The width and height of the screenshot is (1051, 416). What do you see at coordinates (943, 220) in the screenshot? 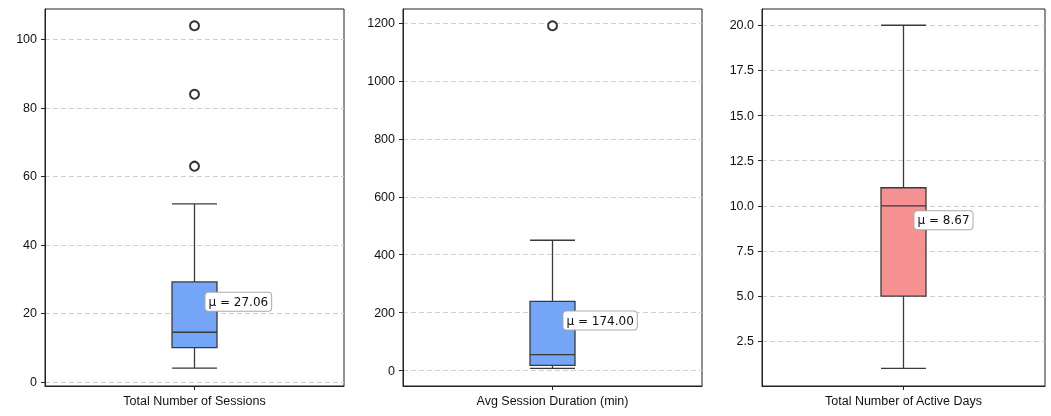
I see `annotation: μ = 8.67` at bounding box center [943, 220].